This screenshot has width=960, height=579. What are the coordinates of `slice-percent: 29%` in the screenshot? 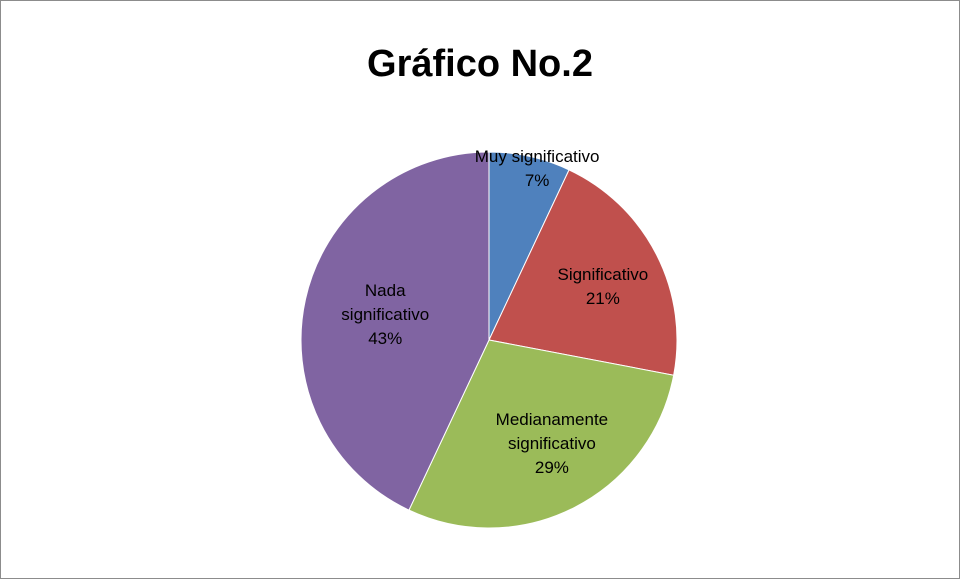 It's located at (551, 467).